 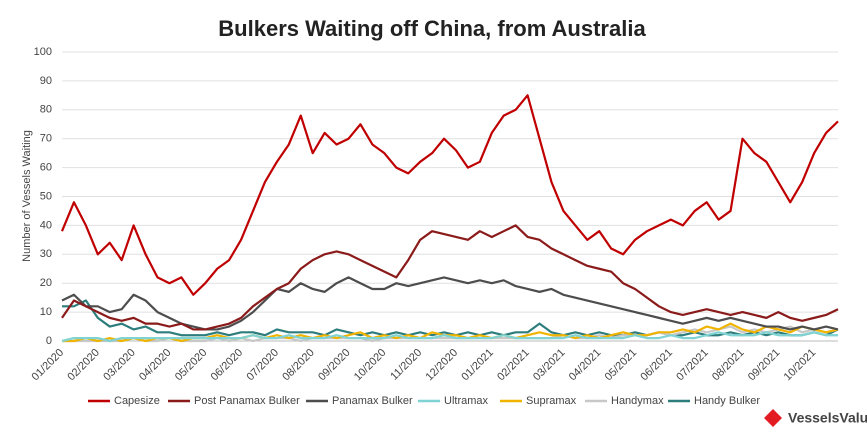 I want to click on y-tick-label: 10, so click(x=46, y=312).